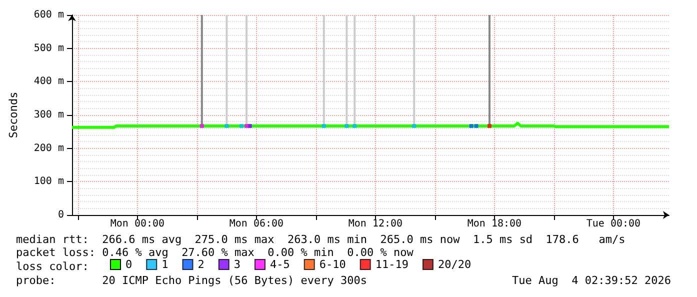 The height and width of the screenshot is (297, 697). Describe the element at coordinates (237, 264) in the screenshot. I see `legend-label: 3` at that location.